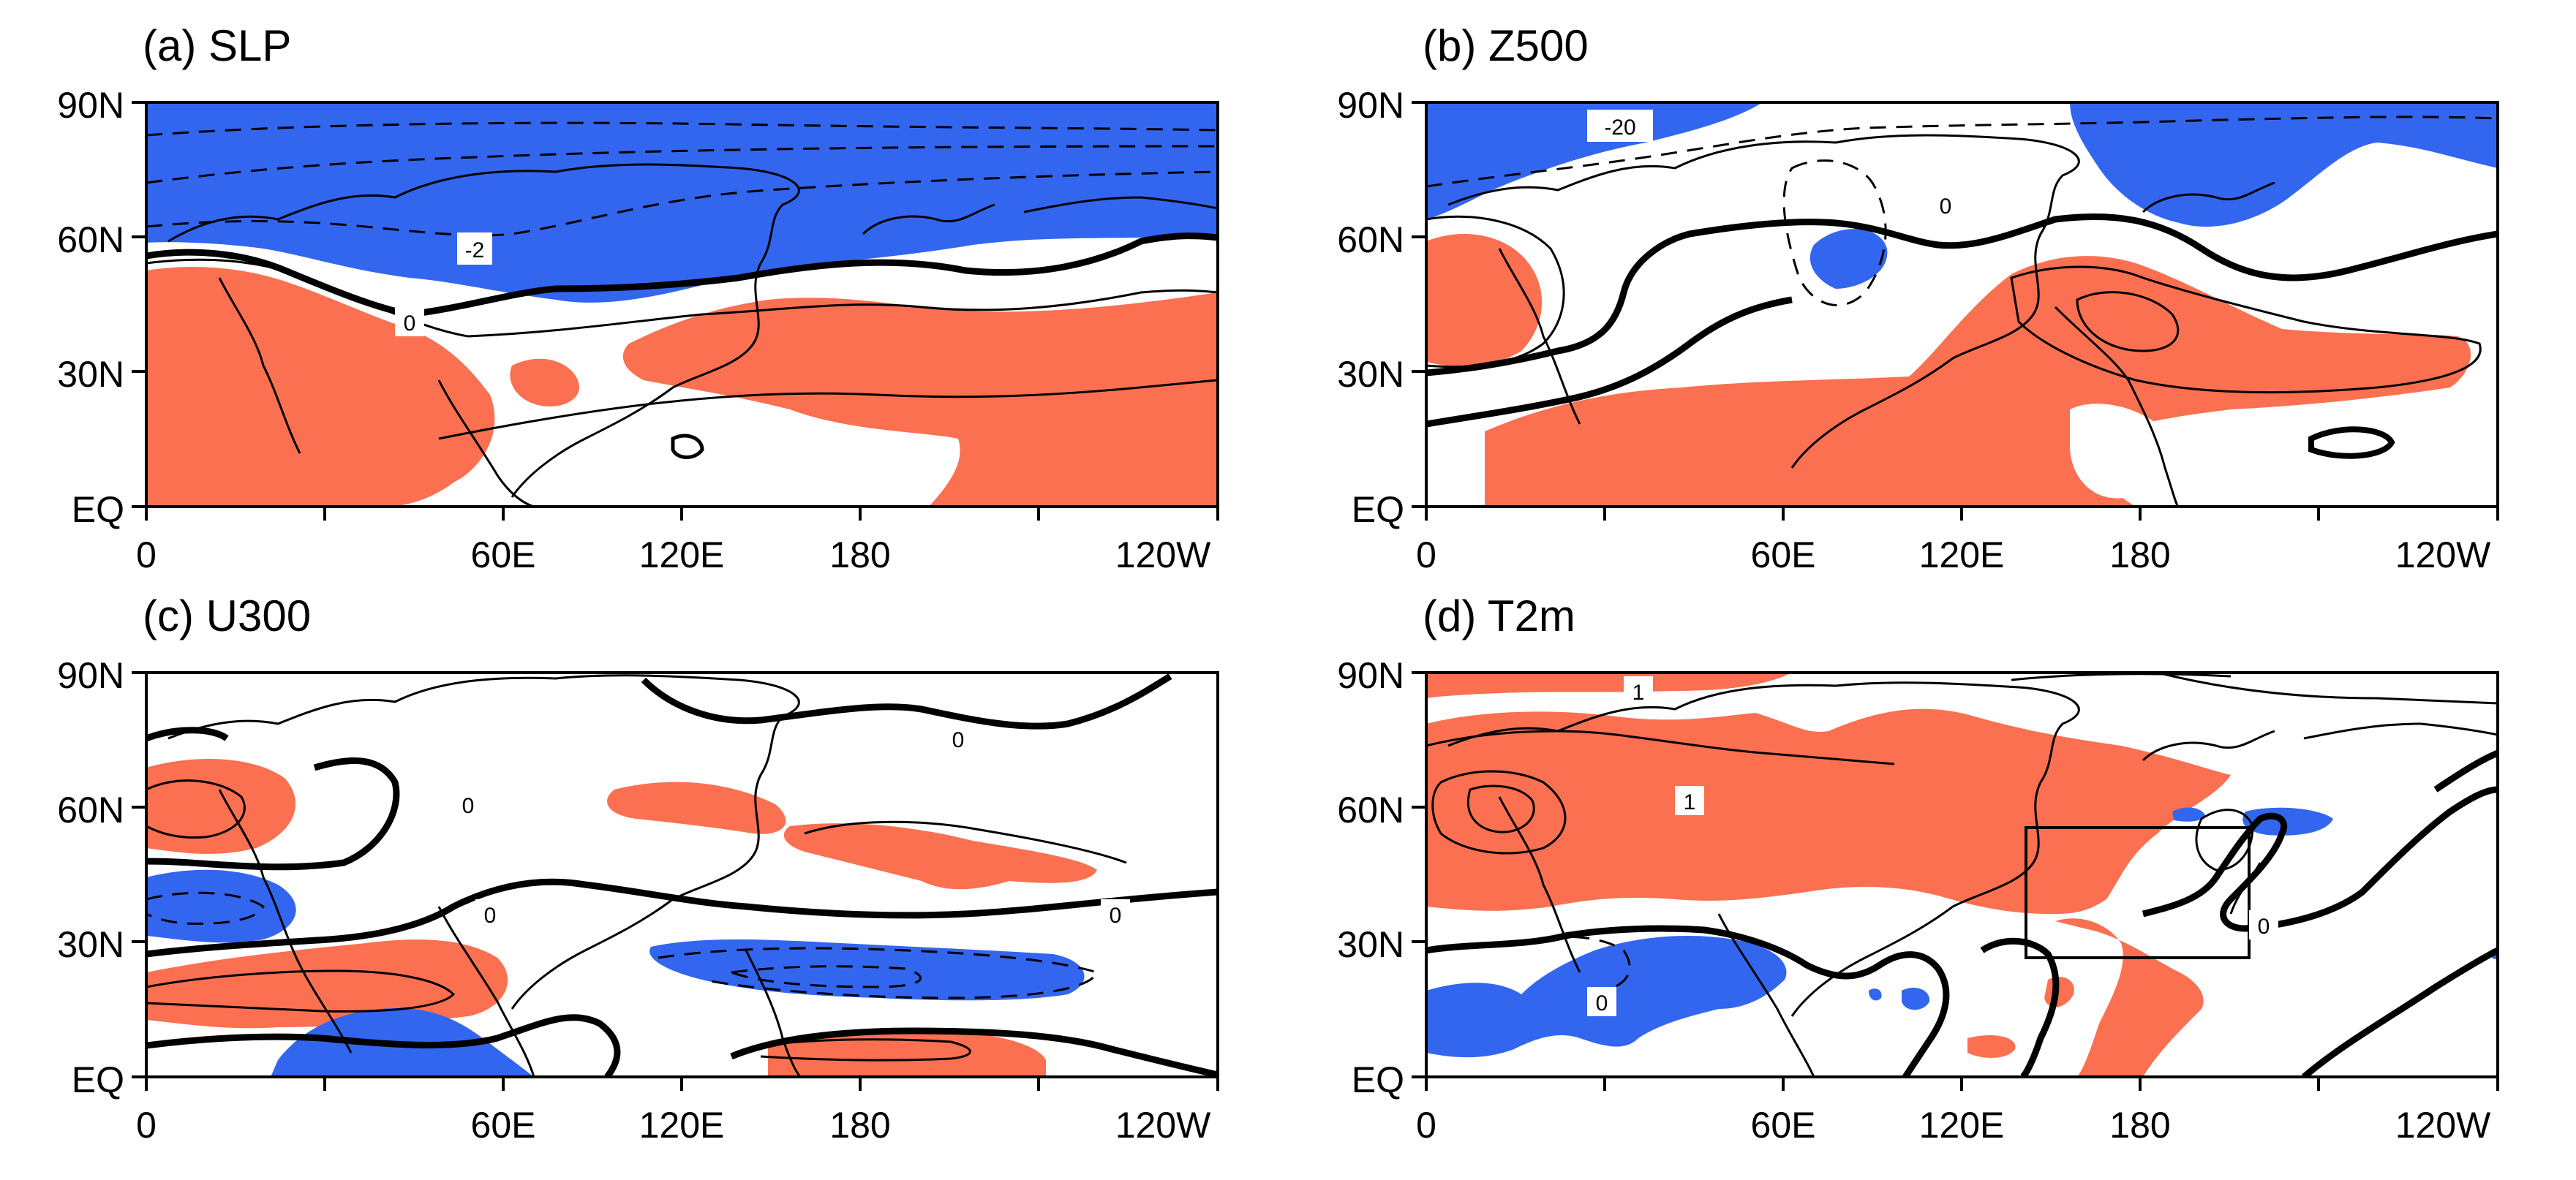 This screenshot has width=2576, height=1180. I want to click on panel-title: (d) T2m, so click(1499, 615).